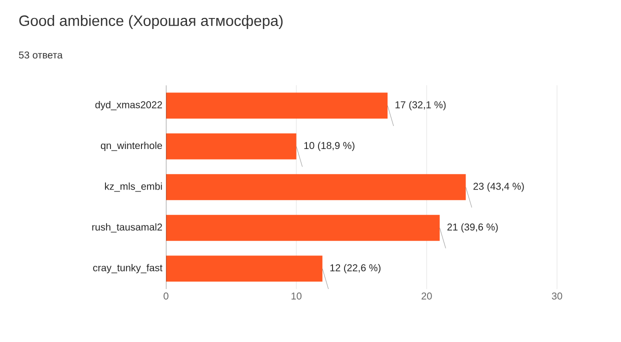 The height and width of the screenshot is (342, 621). I want to click on chart-title: Good ambience (Хорошая атмосфера), so click(151, 22).